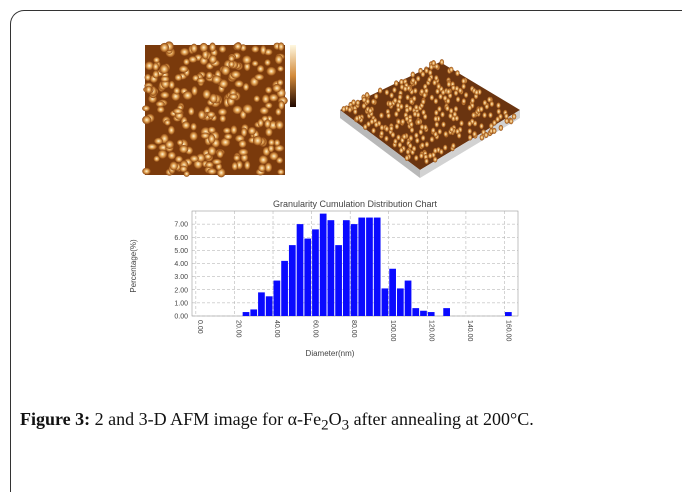 The image size is (682, 492). Describe the element at coordinates (345, 425) in the screenshot. I see `caption-sub: 3` at that location.